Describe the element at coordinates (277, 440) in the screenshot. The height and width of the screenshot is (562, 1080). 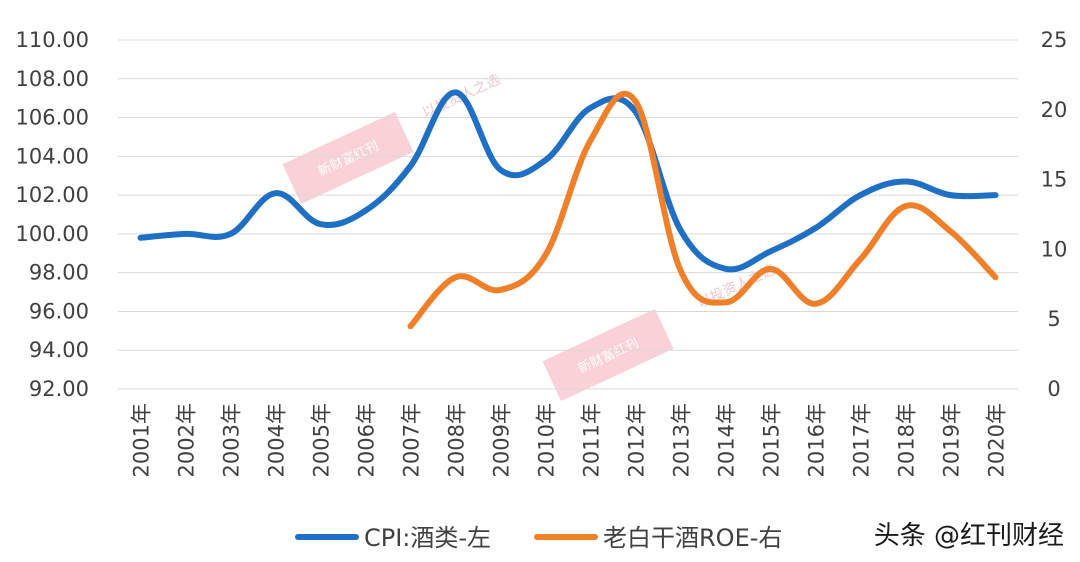
I see `x-tick-label: 2004年` at that location.